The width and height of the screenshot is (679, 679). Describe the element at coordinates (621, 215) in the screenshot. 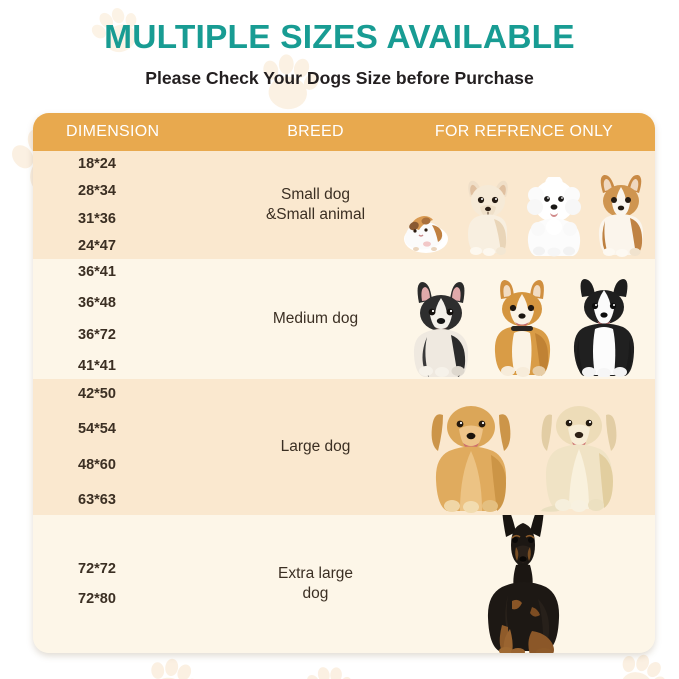

I see `corgi-photo` at that location.